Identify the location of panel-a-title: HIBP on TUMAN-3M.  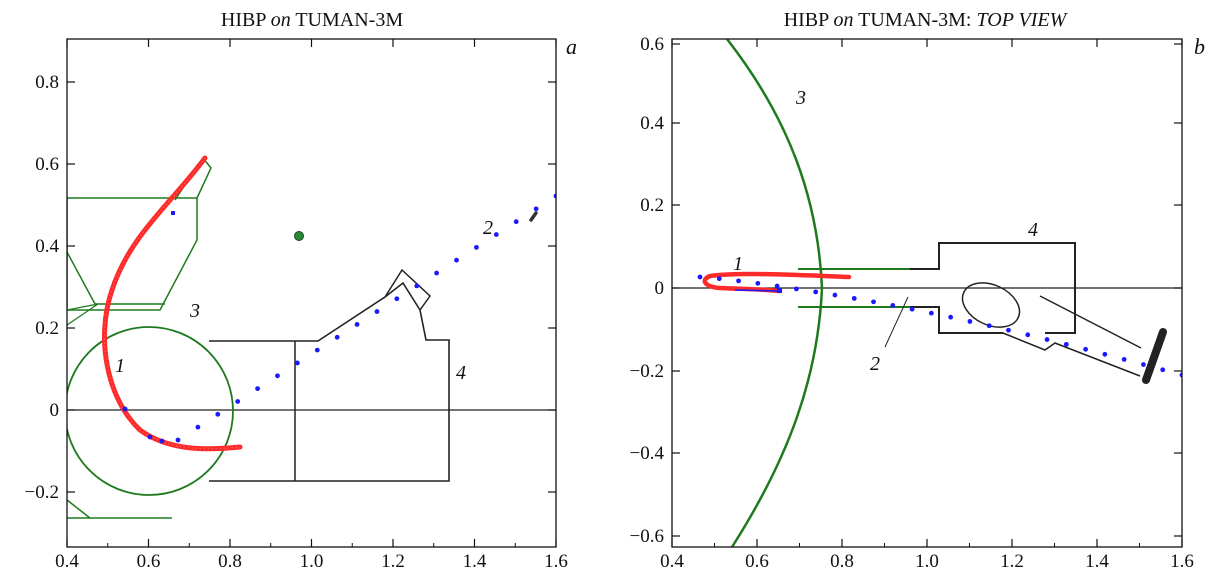
(312, 20).